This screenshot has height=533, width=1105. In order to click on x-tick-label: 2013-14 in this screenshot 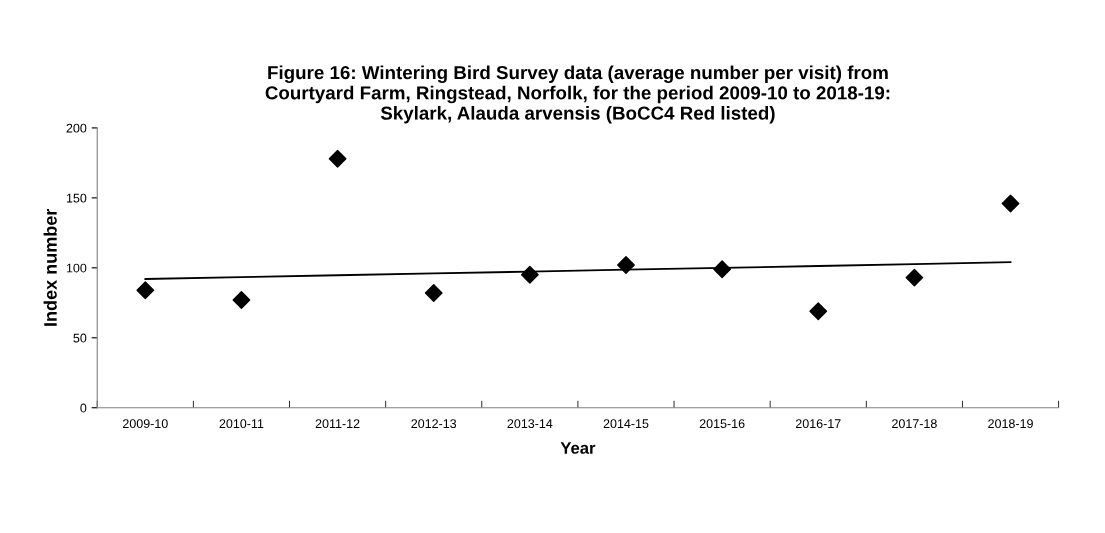, I will do `click(530, 424)`.